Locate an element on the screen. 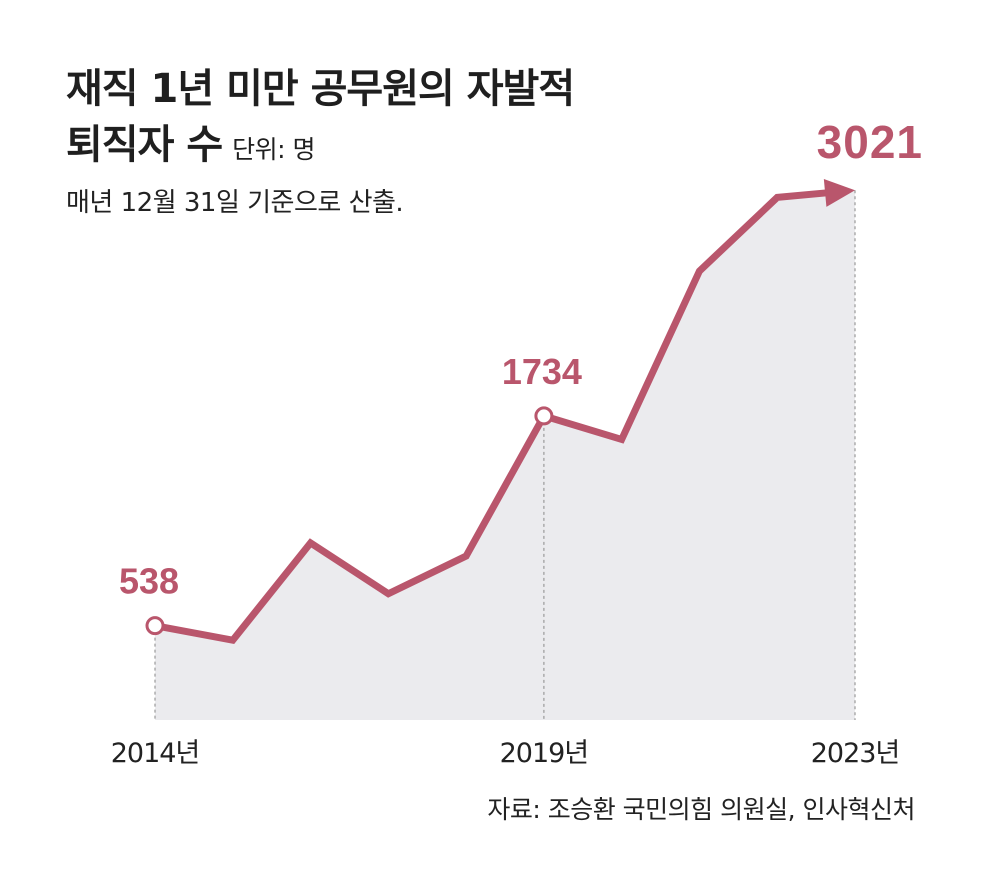  value-label-2019: 1734 is located at coordinates (542, 371).